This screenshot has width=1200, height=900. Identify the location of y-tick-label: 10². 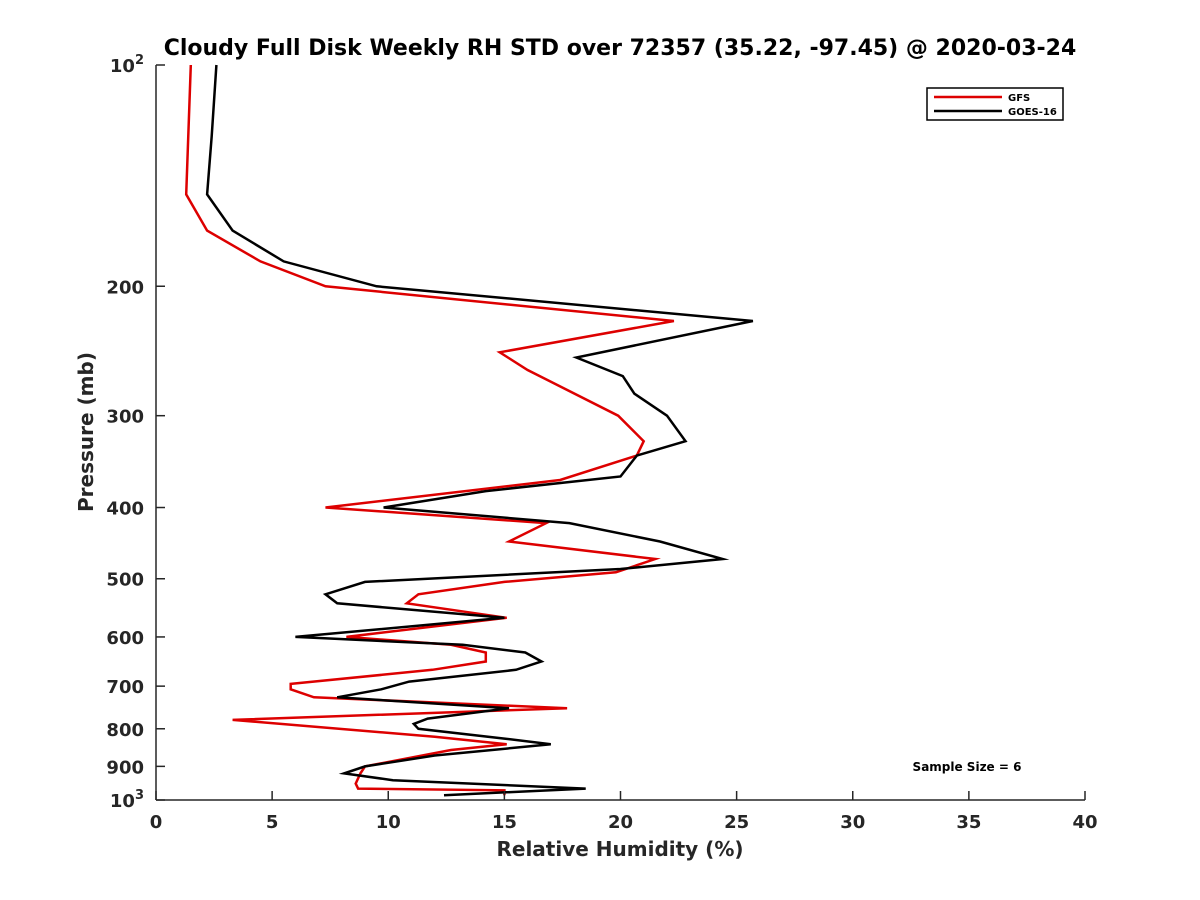
(127, 65).